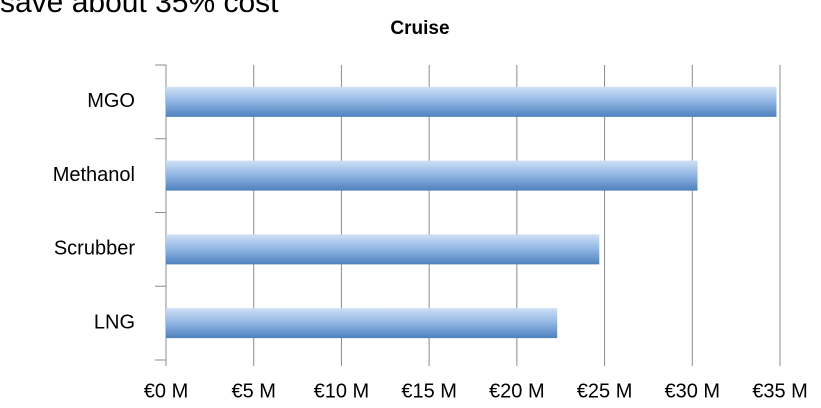  Describe the element at coordinates (139, 9) in the screenshot. I see `annotation: save about 35% cost` at that location.